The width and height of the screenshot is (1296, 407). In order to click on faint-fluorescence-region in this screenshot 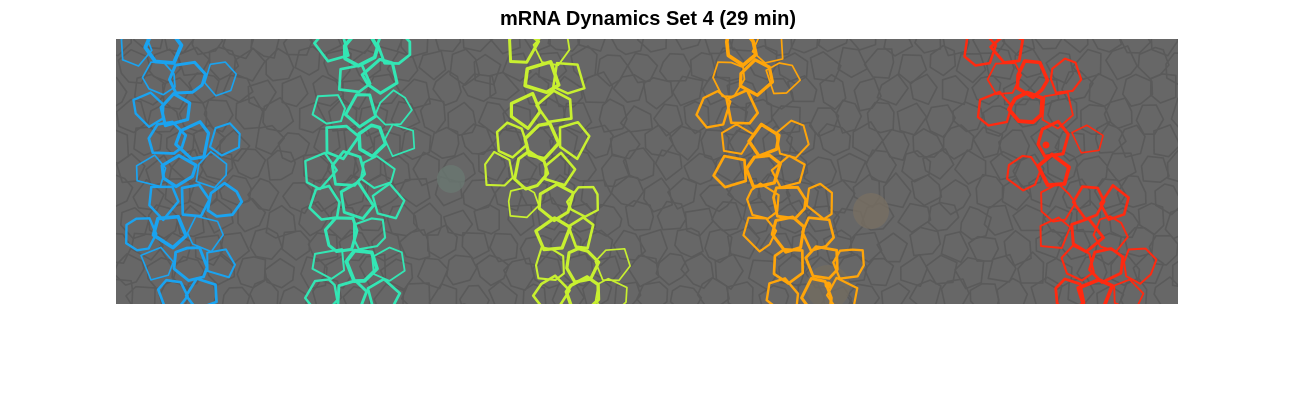, I will do `click(871, 211)`.